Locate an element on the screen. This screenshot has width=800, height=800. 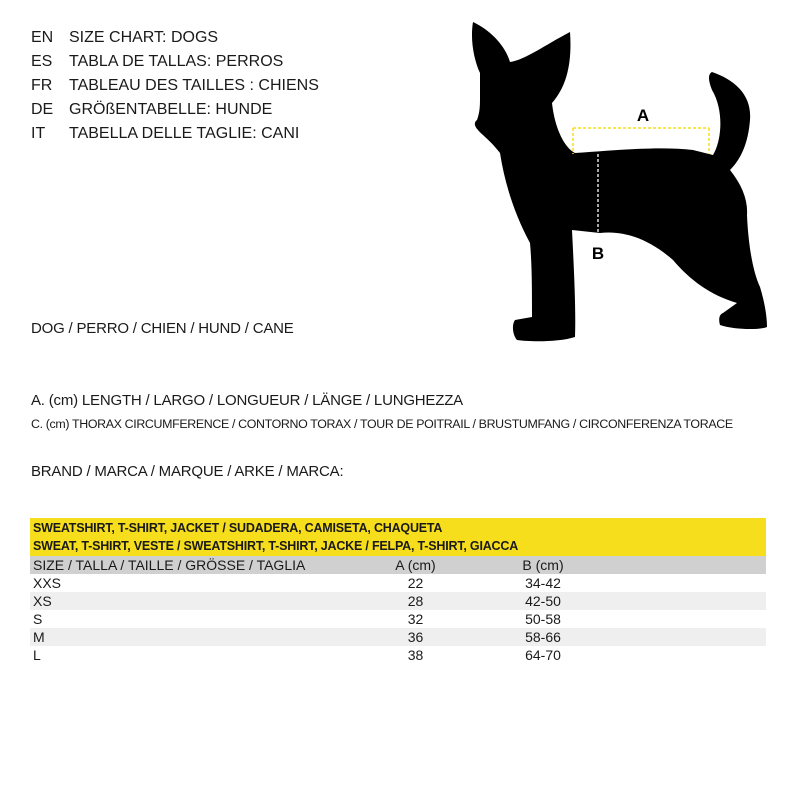
table-row: S 32 50-58 is located at coordinates (398, 619).